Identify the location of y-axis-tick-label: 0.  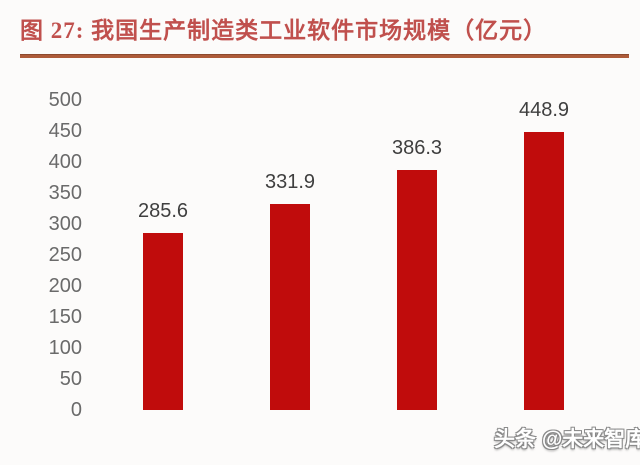
(76, 410).